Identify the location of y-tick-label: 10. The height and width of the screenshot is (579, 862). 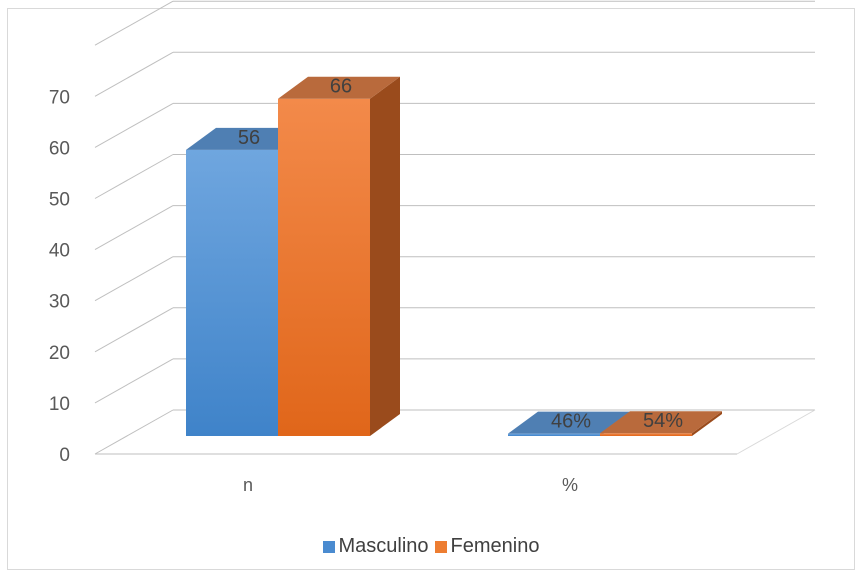
(59, 404).